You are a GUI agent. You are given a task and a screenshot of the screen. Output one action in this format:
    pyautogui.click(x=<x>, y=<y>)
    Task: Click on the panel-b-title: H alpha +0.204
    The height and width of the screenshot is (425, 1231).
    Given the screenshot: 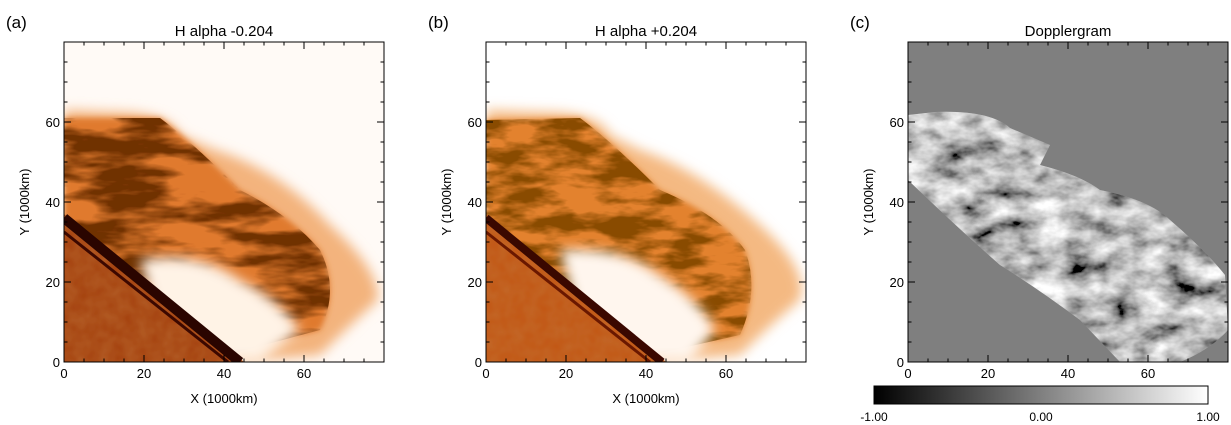 What is the action you would take?
    pyautogui.click(x=646, y=31)
    